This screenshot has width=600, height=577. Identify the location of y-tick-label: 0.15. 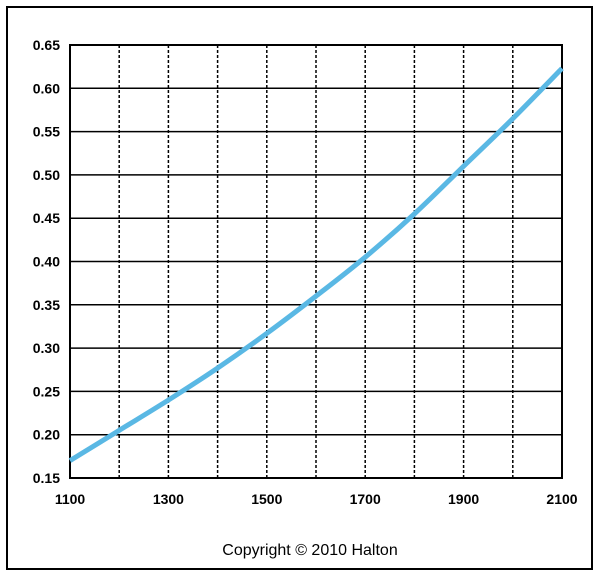
(46, 478).